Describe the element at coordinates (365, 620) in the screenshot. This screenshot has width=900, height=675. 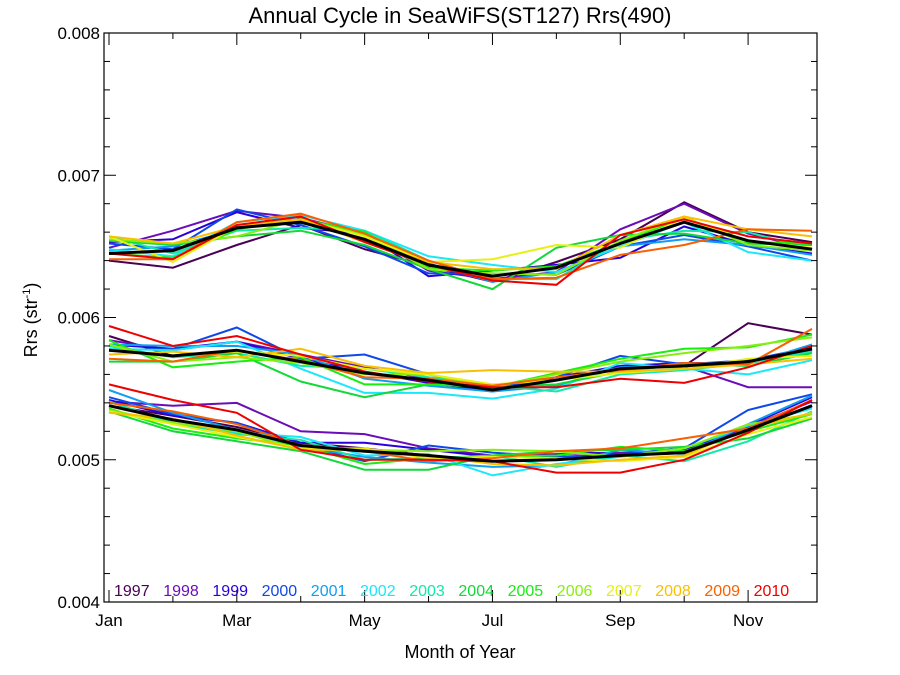
I see `x-tick-label: May` at that location.